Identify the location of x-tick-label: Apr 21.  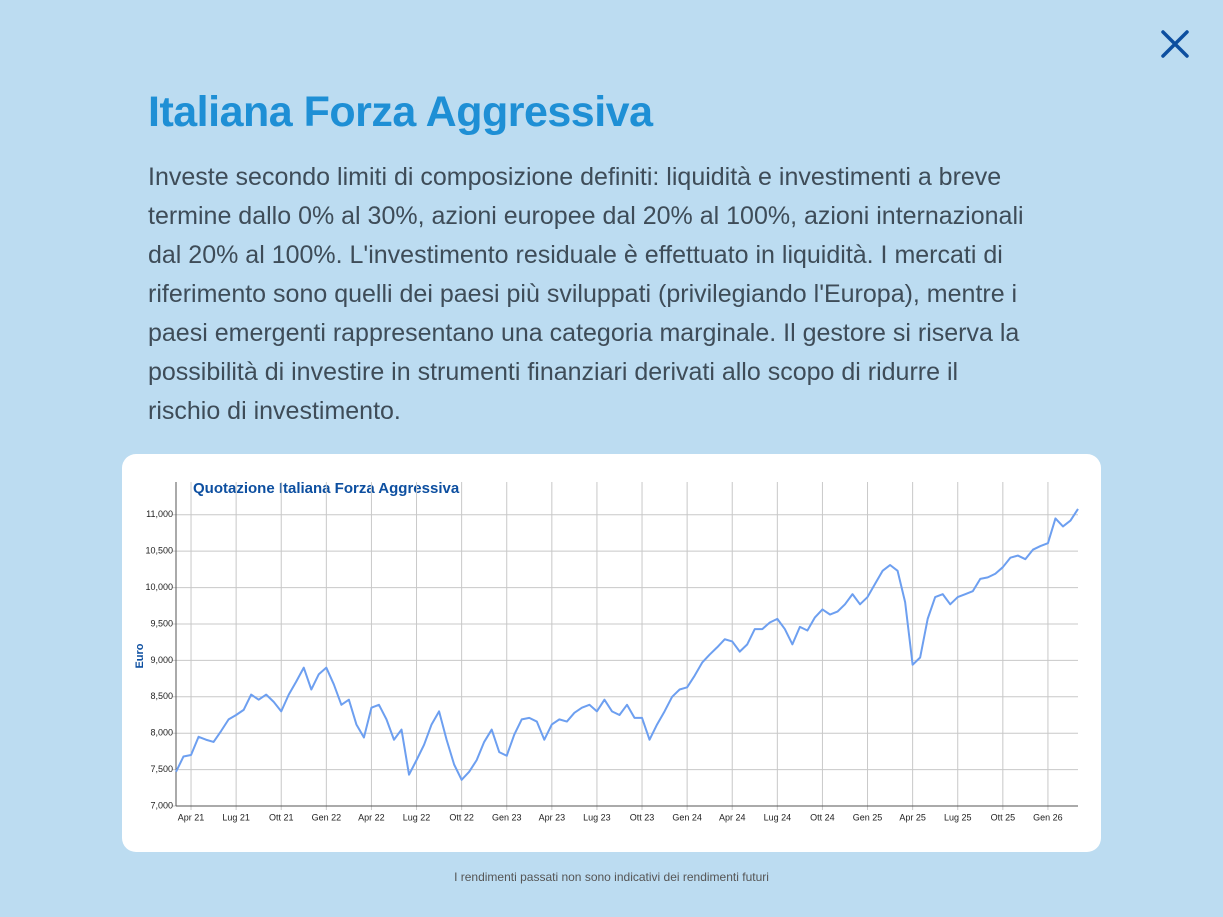
(191, 817).